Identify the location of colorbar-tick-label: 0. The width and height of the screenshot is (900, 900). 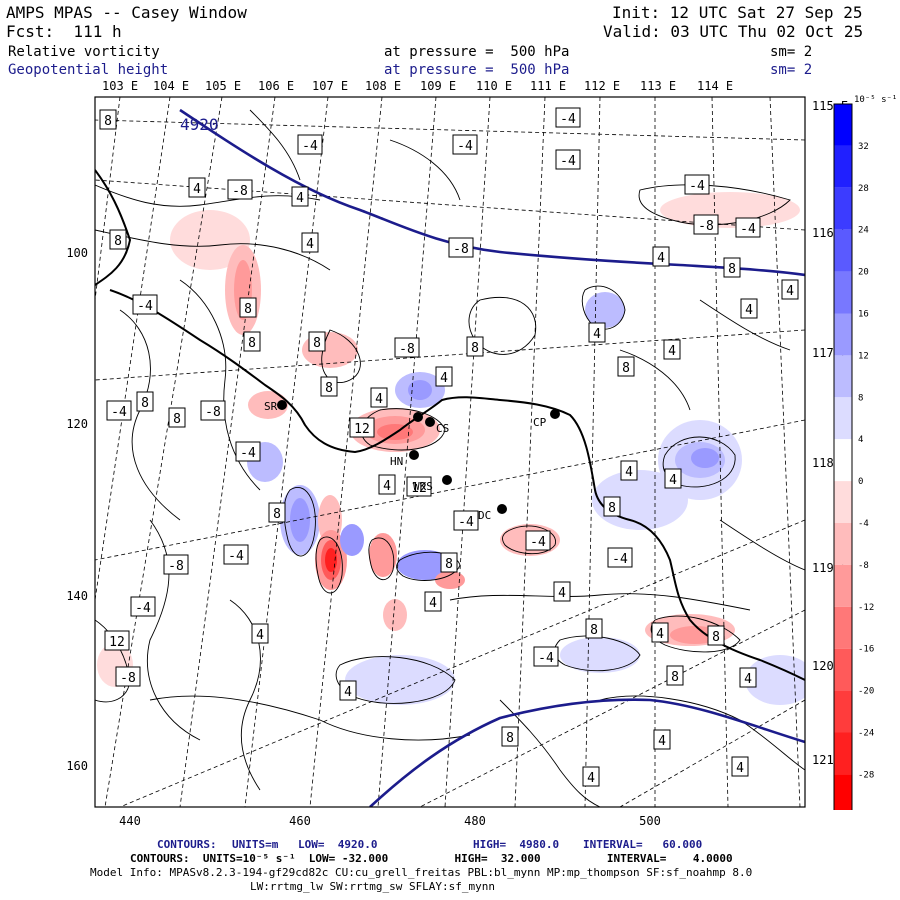
(860, 482).